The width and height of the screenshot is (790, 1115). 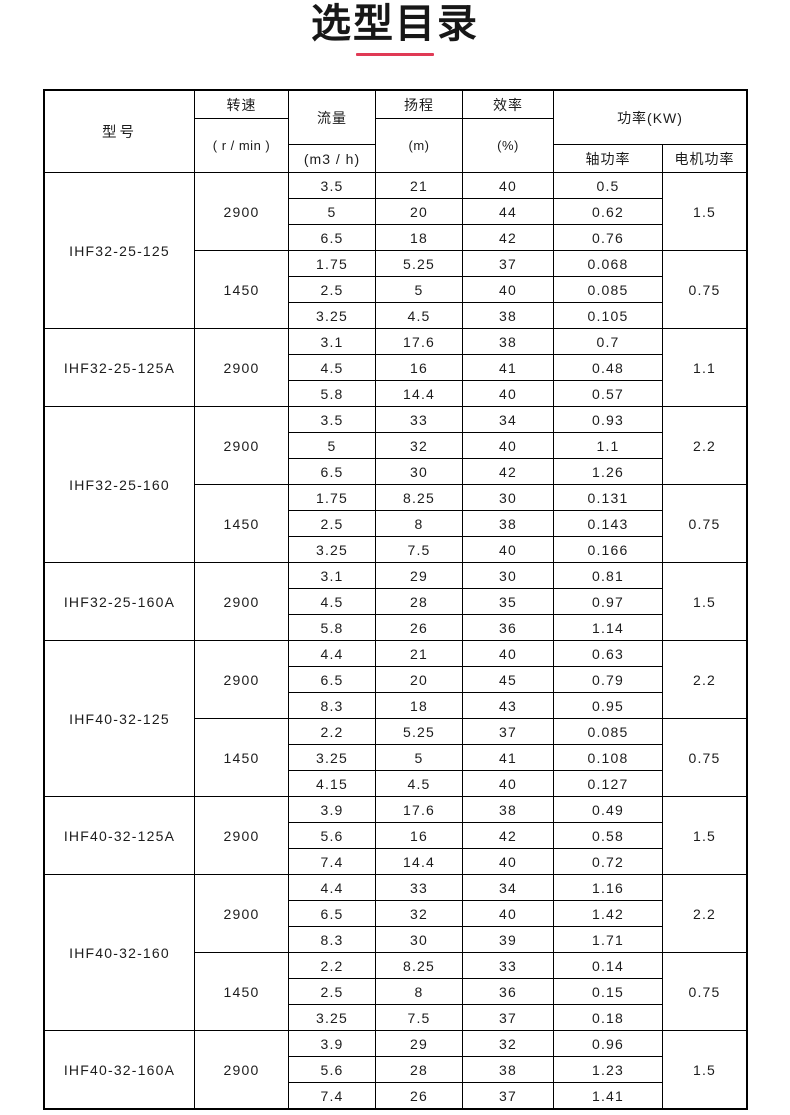 I want to click on cell-model: IHF32-25-125, so click(x=119, y=250).